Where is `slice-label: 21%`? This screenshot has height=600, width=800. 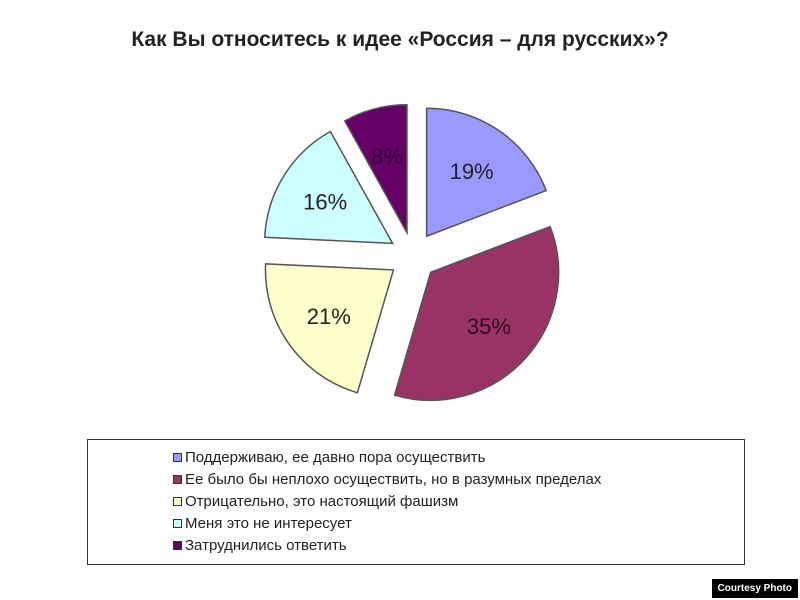
slice-label: 21% is located at coordinates (329, 316).